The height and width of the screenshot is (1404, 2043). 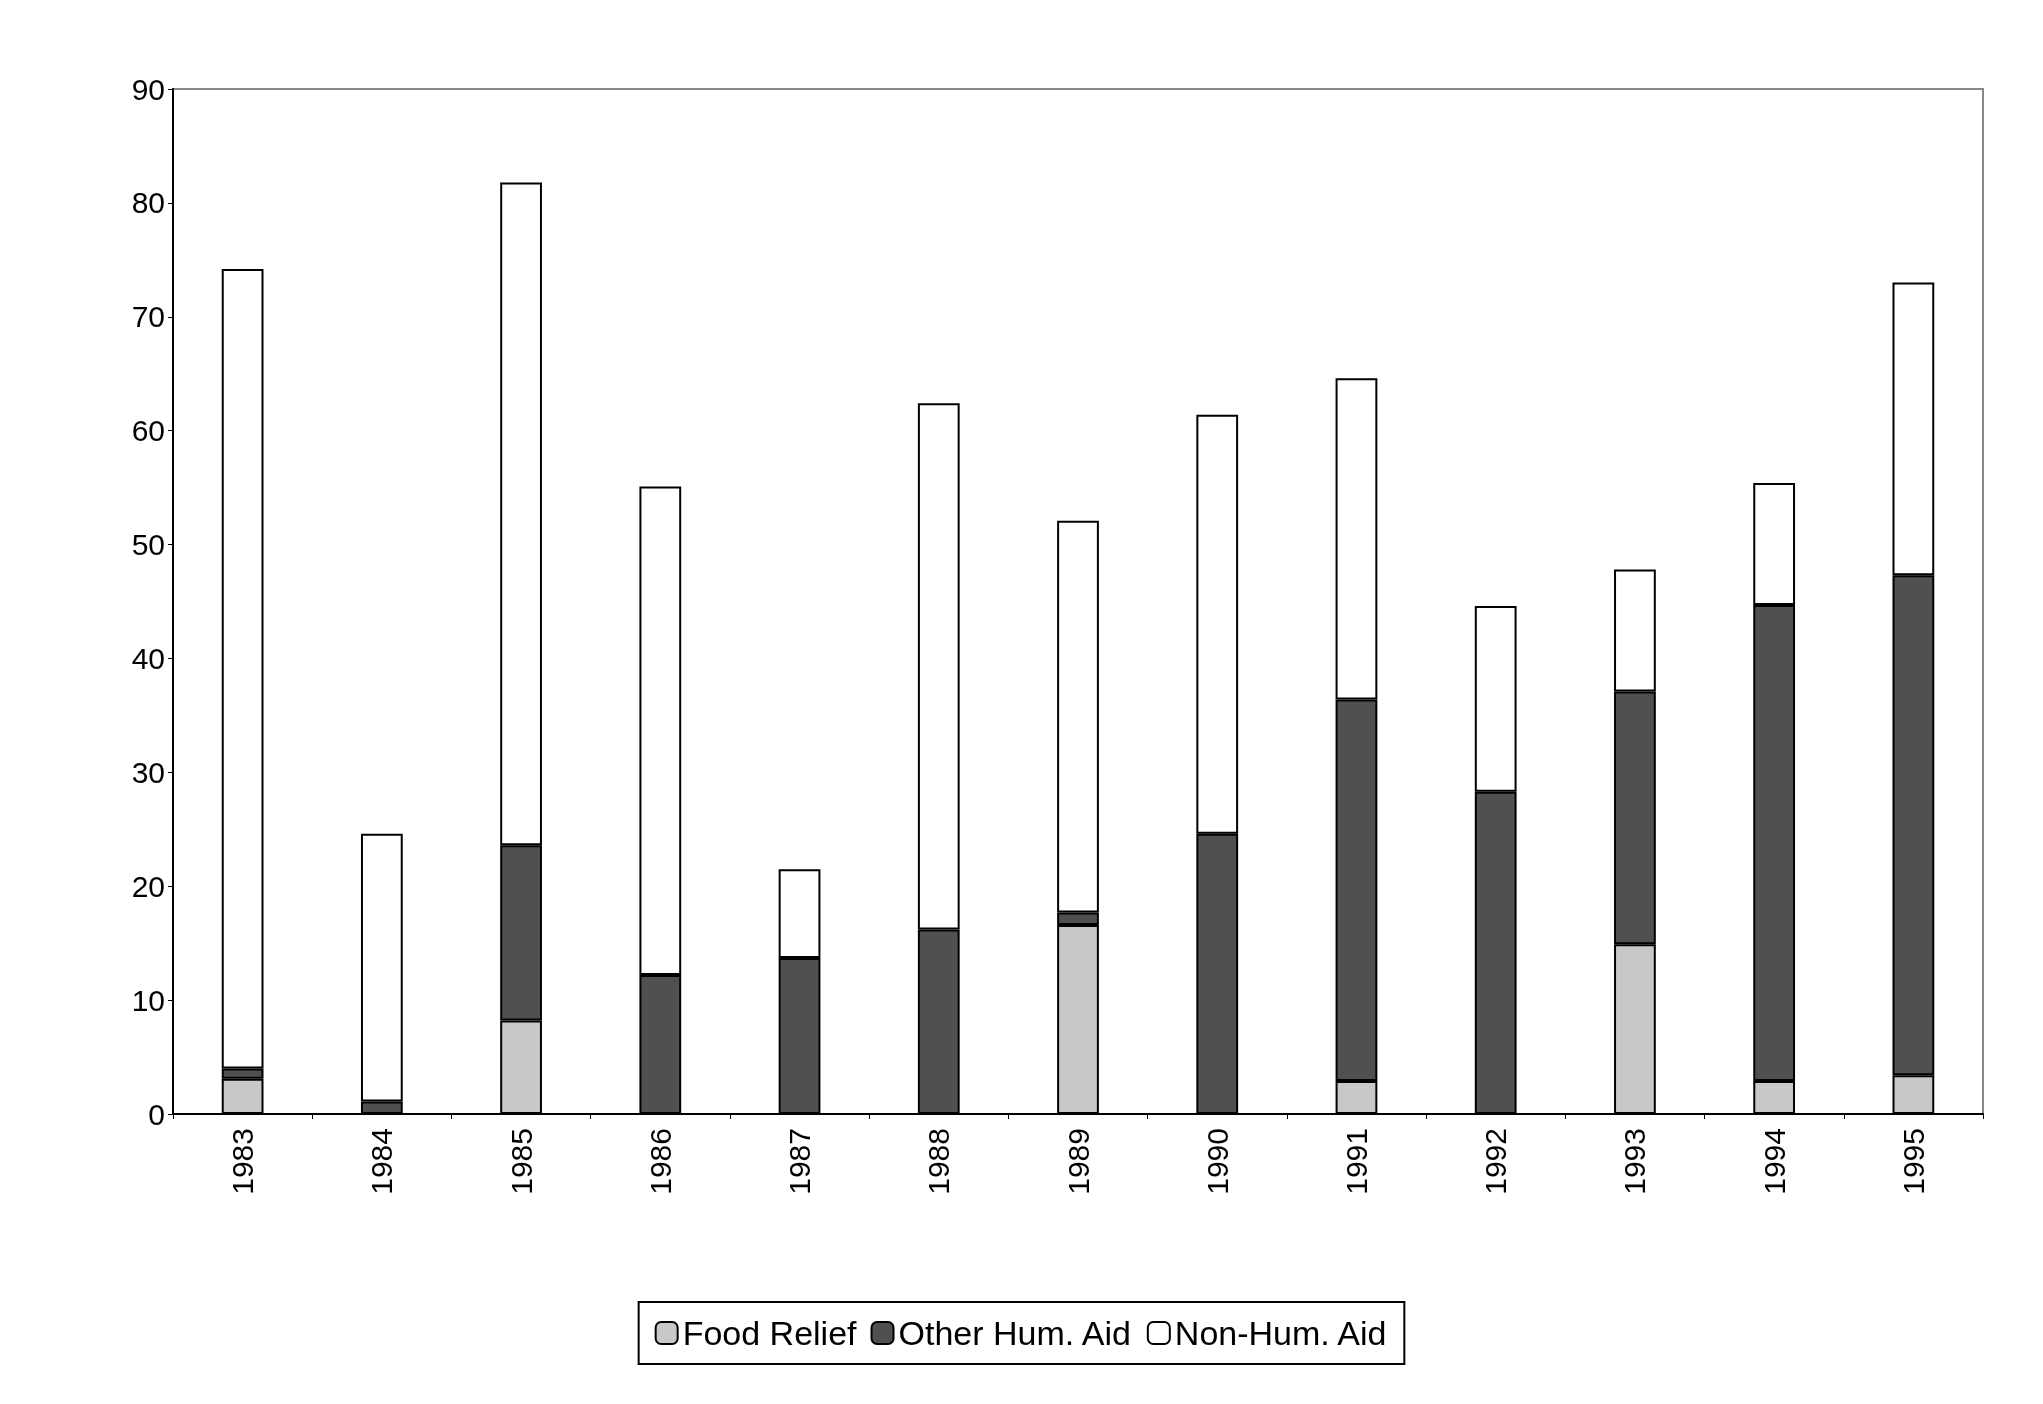 What do you see at coordinates (148, 886) in the screenshot?
I see `y-tick-label: 20` at bounding box center [148, 886].